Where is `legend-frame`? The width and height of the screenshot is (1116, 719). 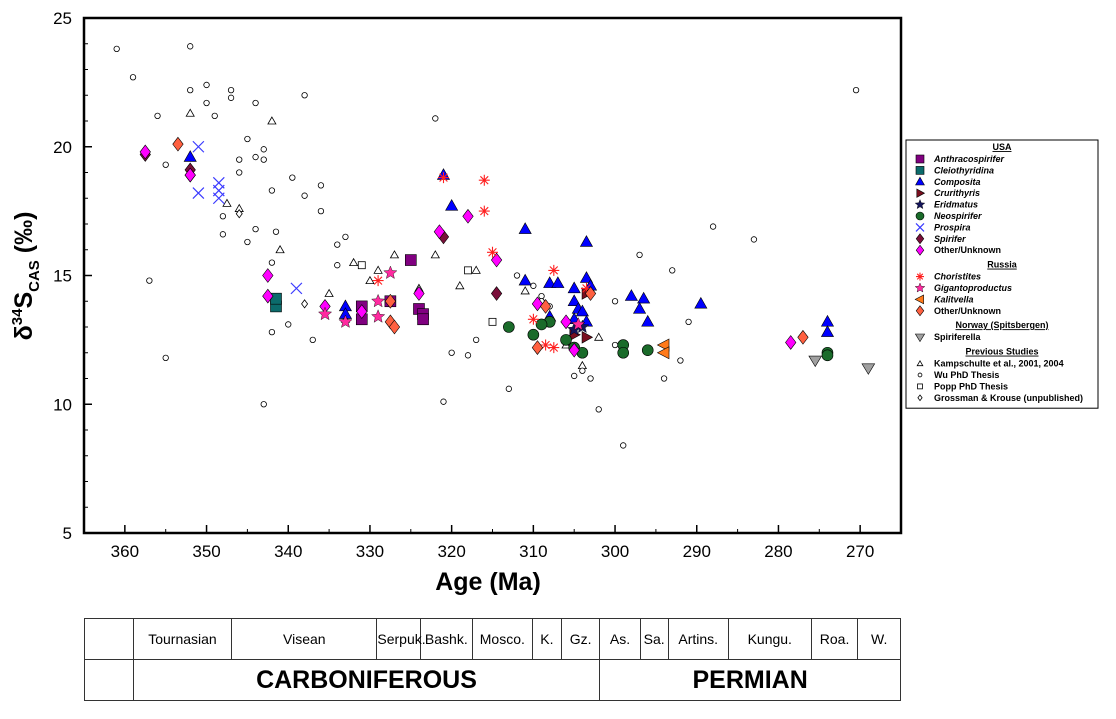 legend-frame is located at coordinates (1002, 274).